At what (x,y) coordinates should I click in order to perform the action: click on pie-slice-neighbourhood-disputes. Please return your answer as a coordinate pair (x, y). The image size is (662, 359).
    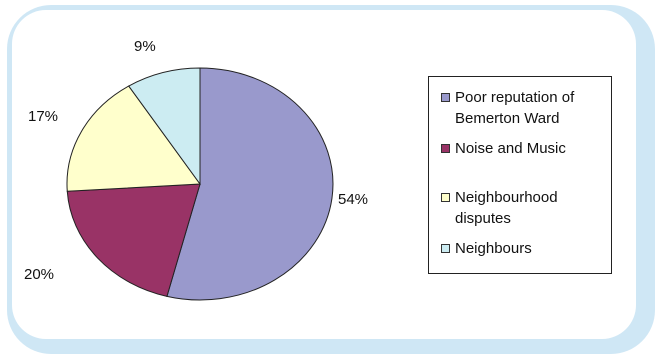
    Looking at the image, I should click on (133, 138).